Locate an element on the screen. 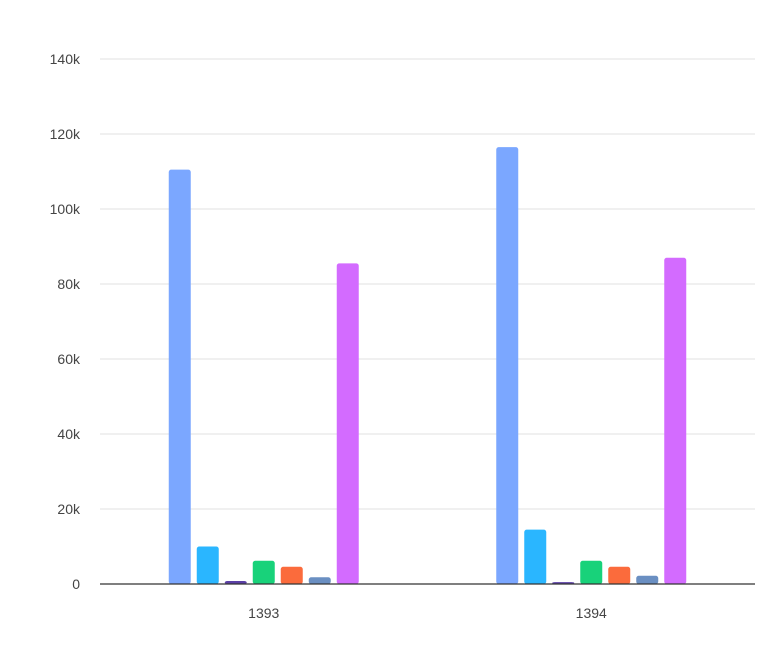  y-tick-label: 140k is located at coordinates (65, 59).